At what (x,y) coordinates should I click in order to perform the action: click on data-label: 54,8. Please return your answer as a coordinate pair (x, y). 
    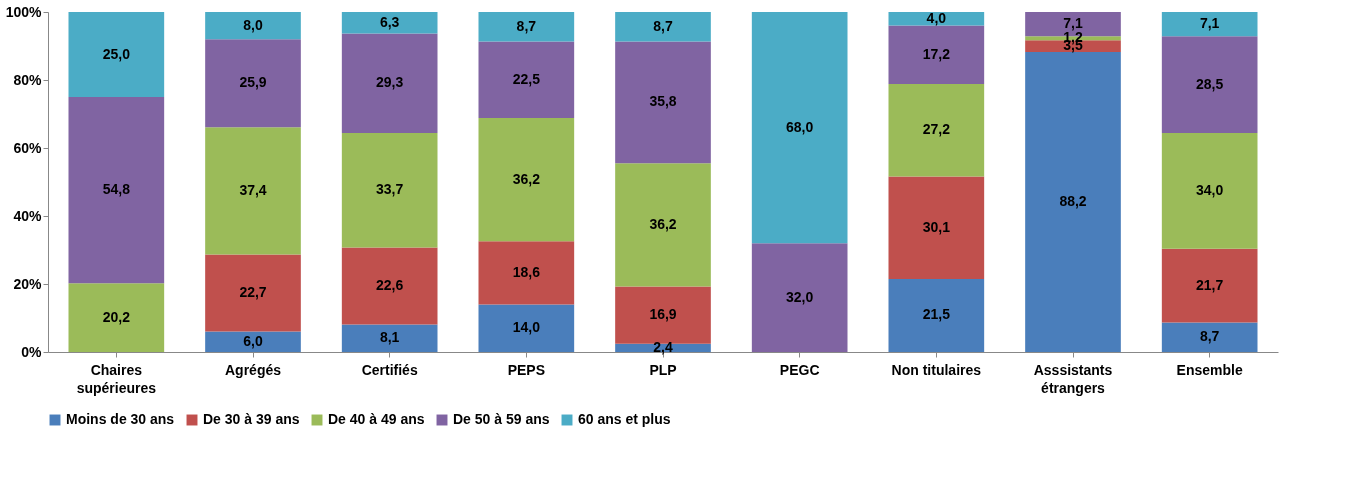
    Looking at the image, I should click on (116, 189).